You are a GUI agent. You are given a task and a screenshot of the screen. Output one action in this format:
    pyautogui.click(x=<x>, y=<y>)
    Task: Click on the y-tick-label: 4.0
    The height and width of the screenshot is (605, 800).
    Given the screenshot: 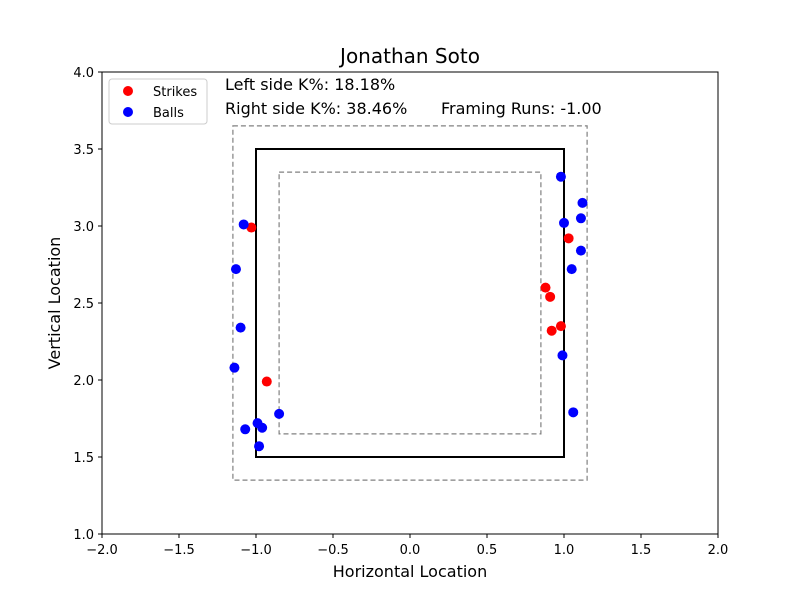 What is the action you would take?
    pyautogui.click(x=83, y=73)
    